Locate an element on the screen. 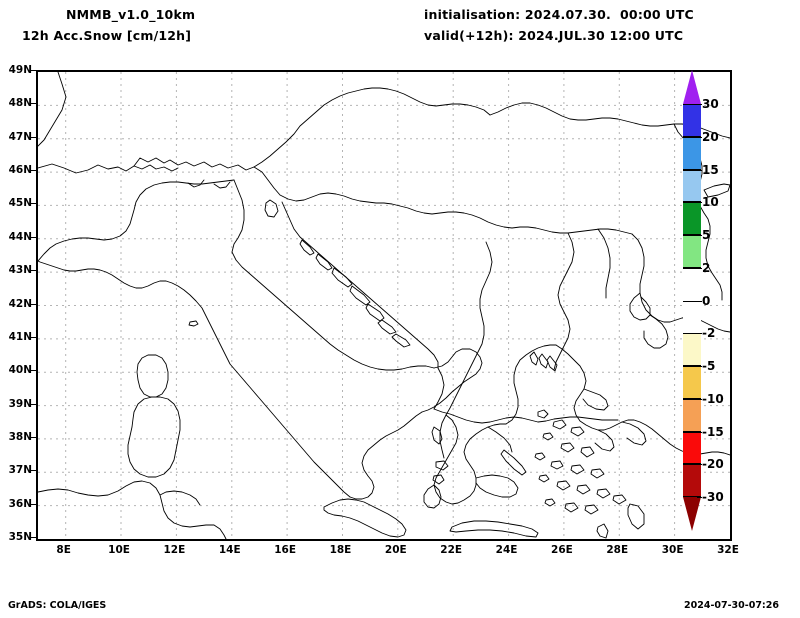 This screenshot has width=800, height=618. x-axis-tick-label: 18E is located at coordinates (340, 550).